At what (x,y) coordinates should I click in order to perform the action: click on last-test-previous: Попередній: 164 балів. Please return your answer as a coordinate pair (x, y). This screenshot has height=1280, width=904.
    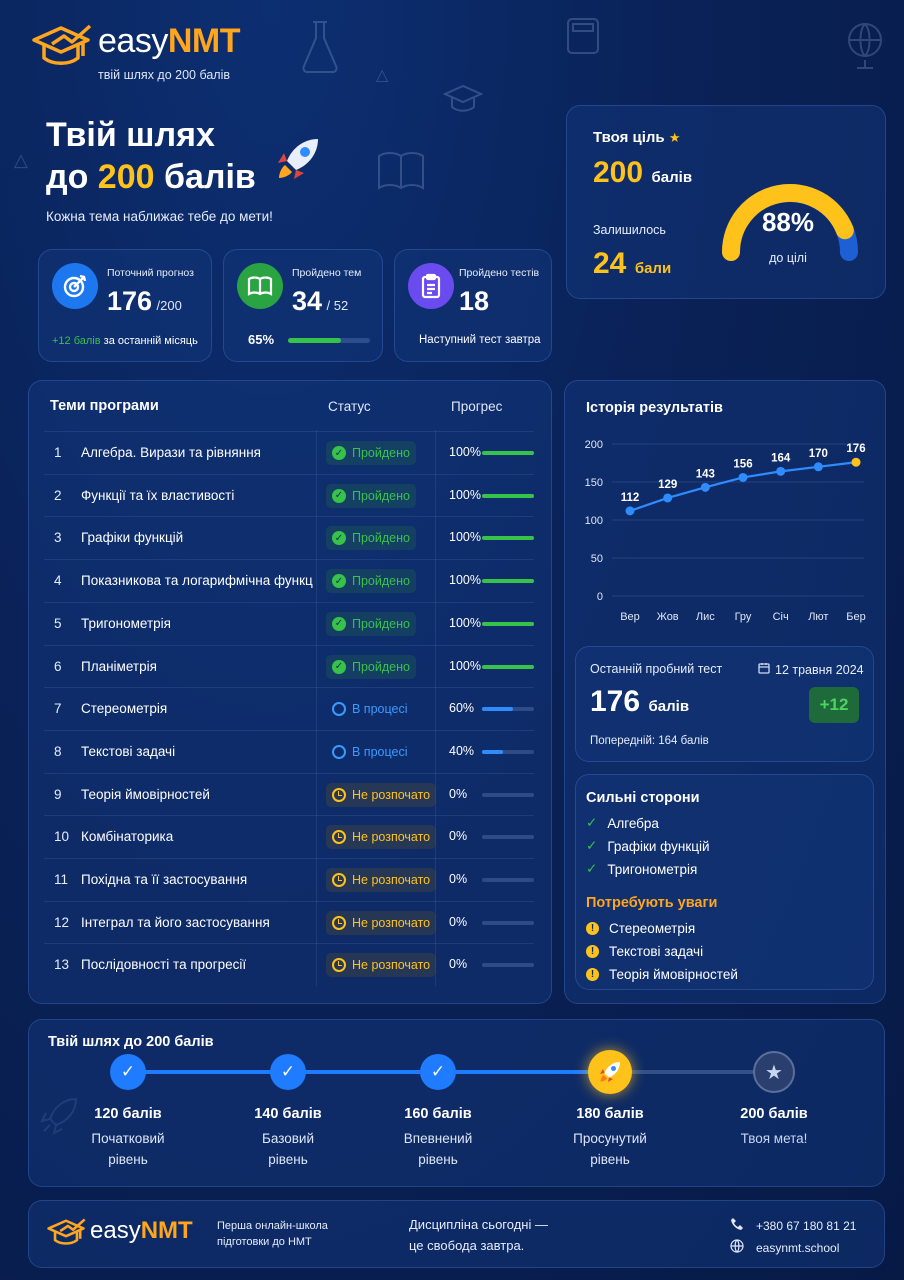
    Looking at the image, I should click on (649, 741).